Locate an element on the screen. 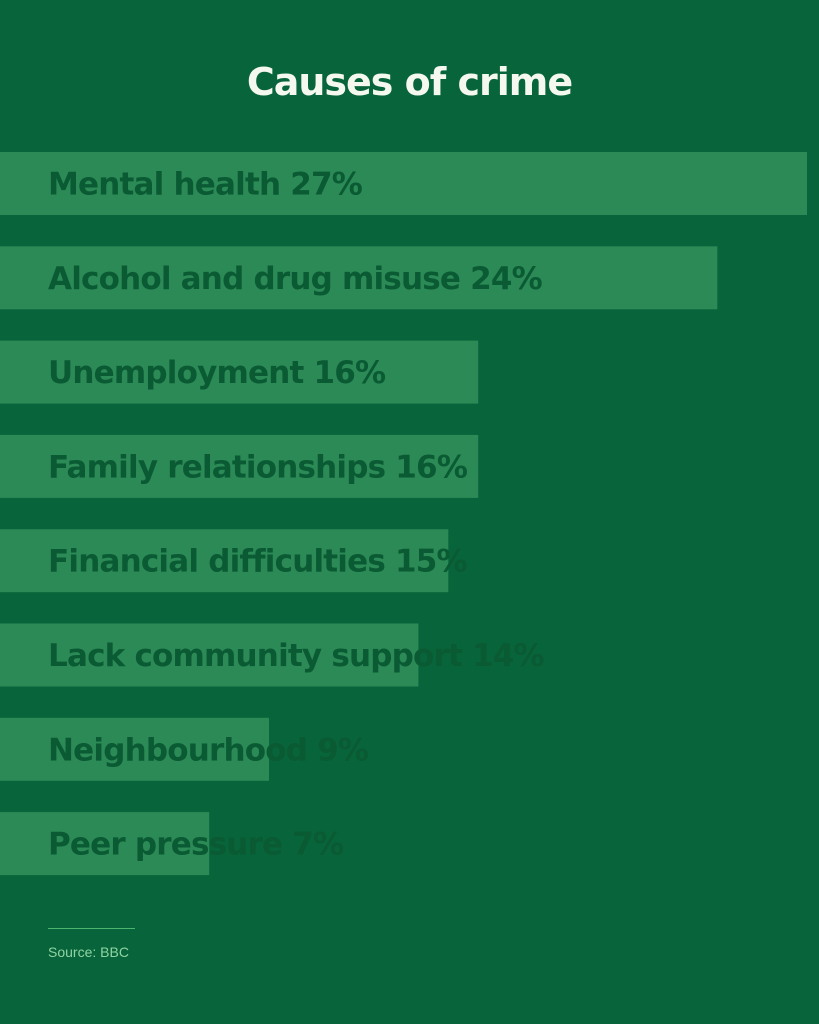 The width and height of the screenshot is (819, 1024). bar-label: Neighbourhood 9% is located at coordinates (208, 750).